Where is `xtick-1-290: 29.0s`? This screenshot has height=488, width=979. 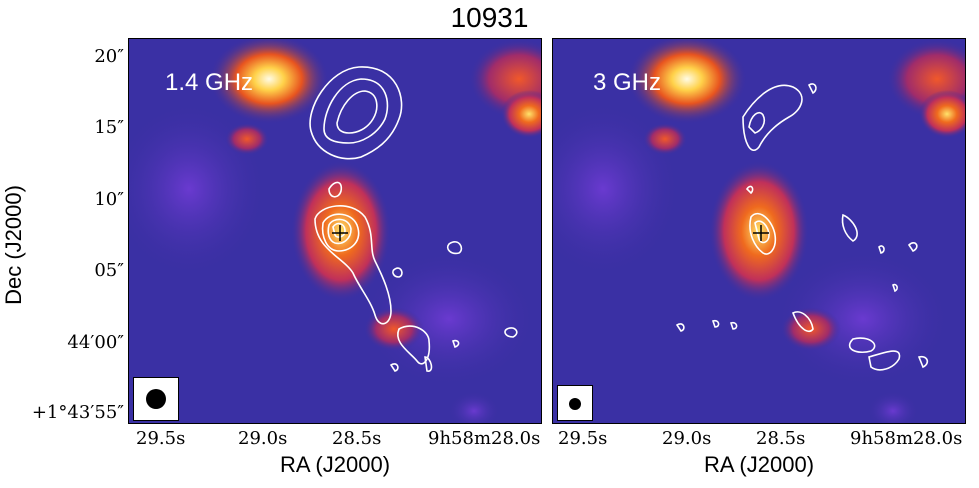 xtick-1-290: 29.0s is located at coordinates (263, 438).